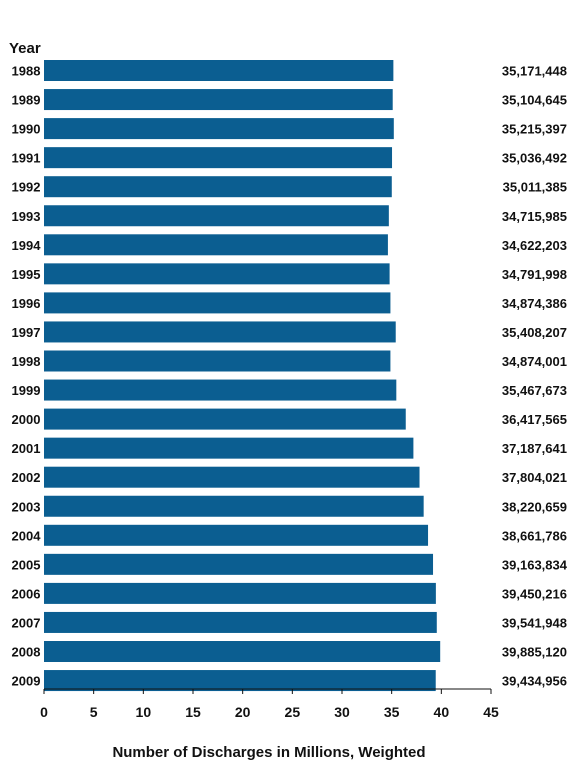 The image size is (580, 772). Describe the element at coordinates (26, 216) in the screenshot. I see `year-label-1993: 1993` at that location.